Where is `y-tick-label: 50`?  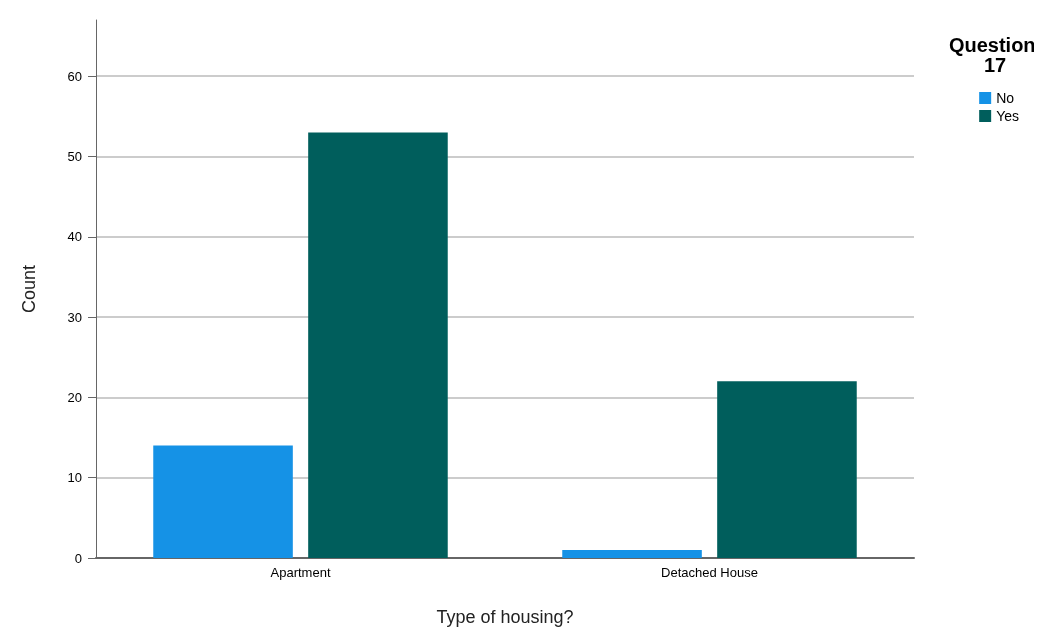 y-tick-label: 50 is located at coordinates (74, 157).